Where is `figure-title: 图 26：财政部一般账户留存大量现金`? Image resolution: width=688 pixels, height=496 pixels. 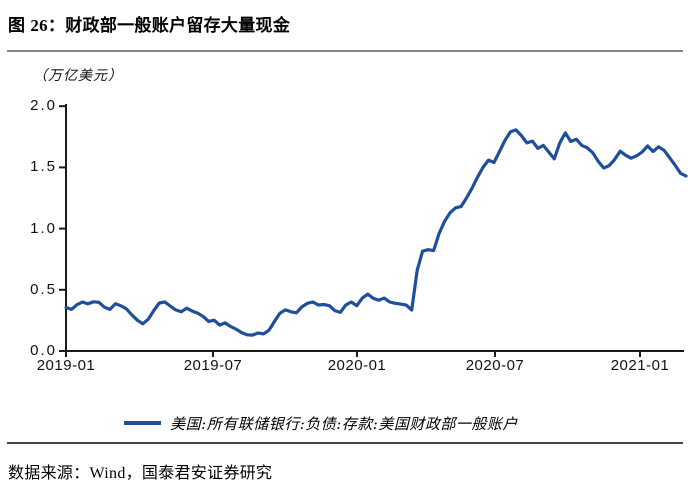 figure-title: 图 26：财政部一般账户留存大量现金 is located at coordinates (149, 23).